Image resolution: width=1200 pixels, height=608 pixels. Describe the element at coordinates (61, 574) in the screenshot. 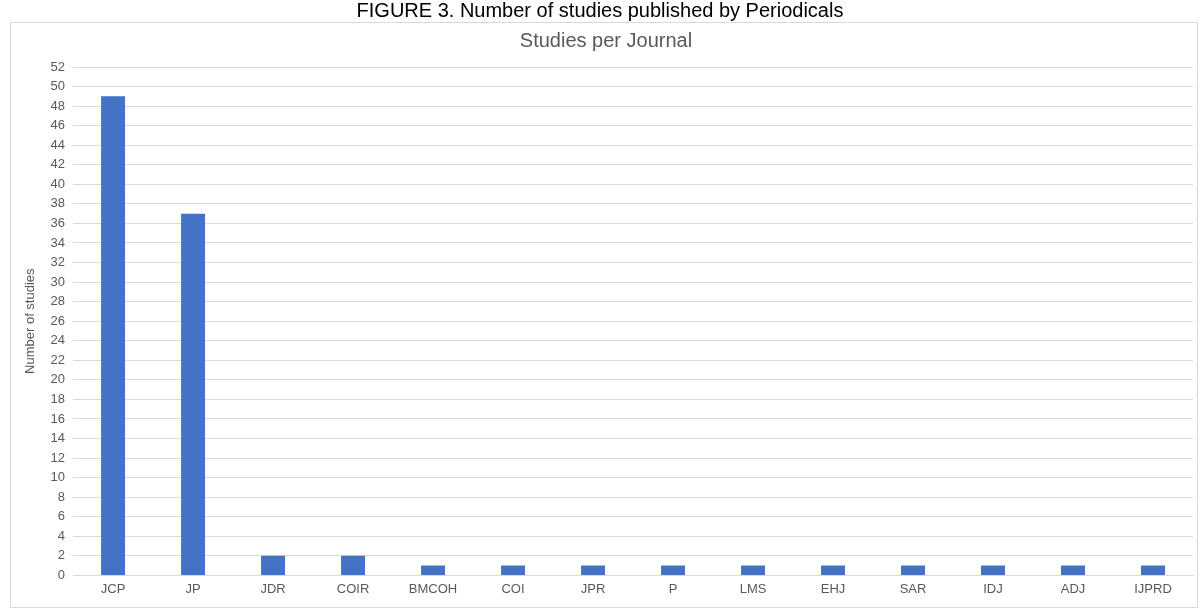

I see `y-tick-label: 0` at that location.